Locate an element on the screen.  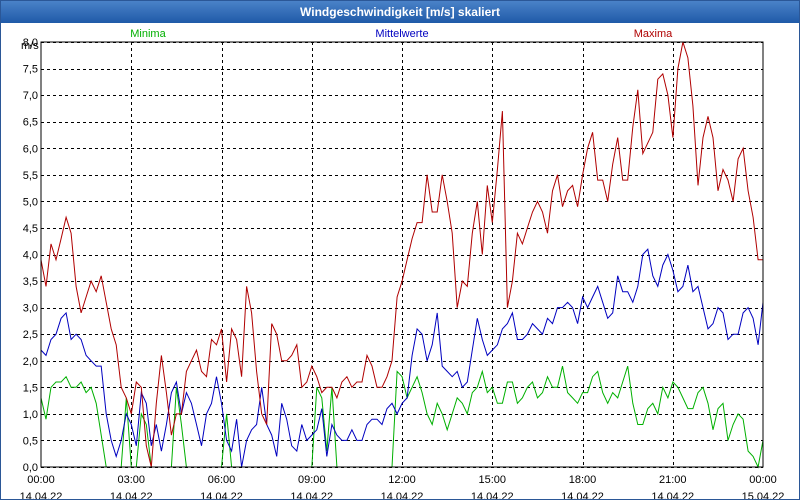
x-tick-label-time: 03:00 is located at coordinates (131, 480).